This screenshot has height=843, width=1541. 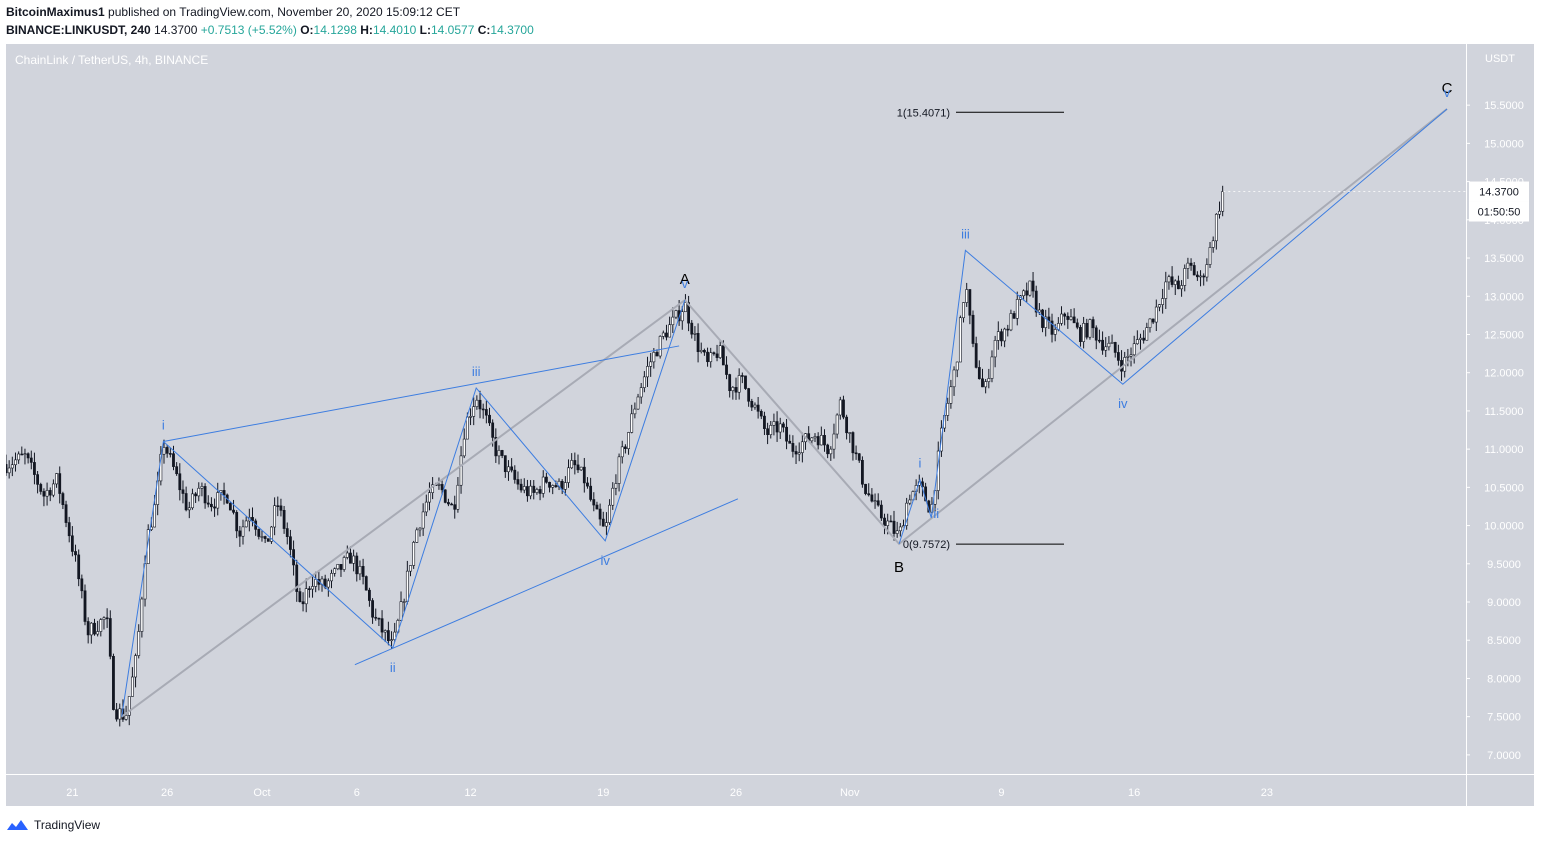 What do you see at coordinates (669, 793) in the screenshot?
I see `time-axis: 21 26 Oct 6 12 19 26 Nov 9 16 23` at bounding box center [669, 793].